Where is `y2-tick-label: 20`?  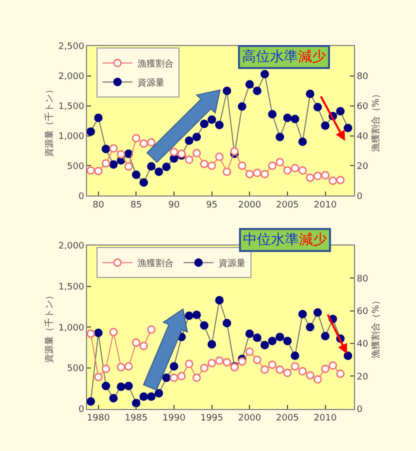
y2-tick-label: 20 is located at coordinates (362, 167).